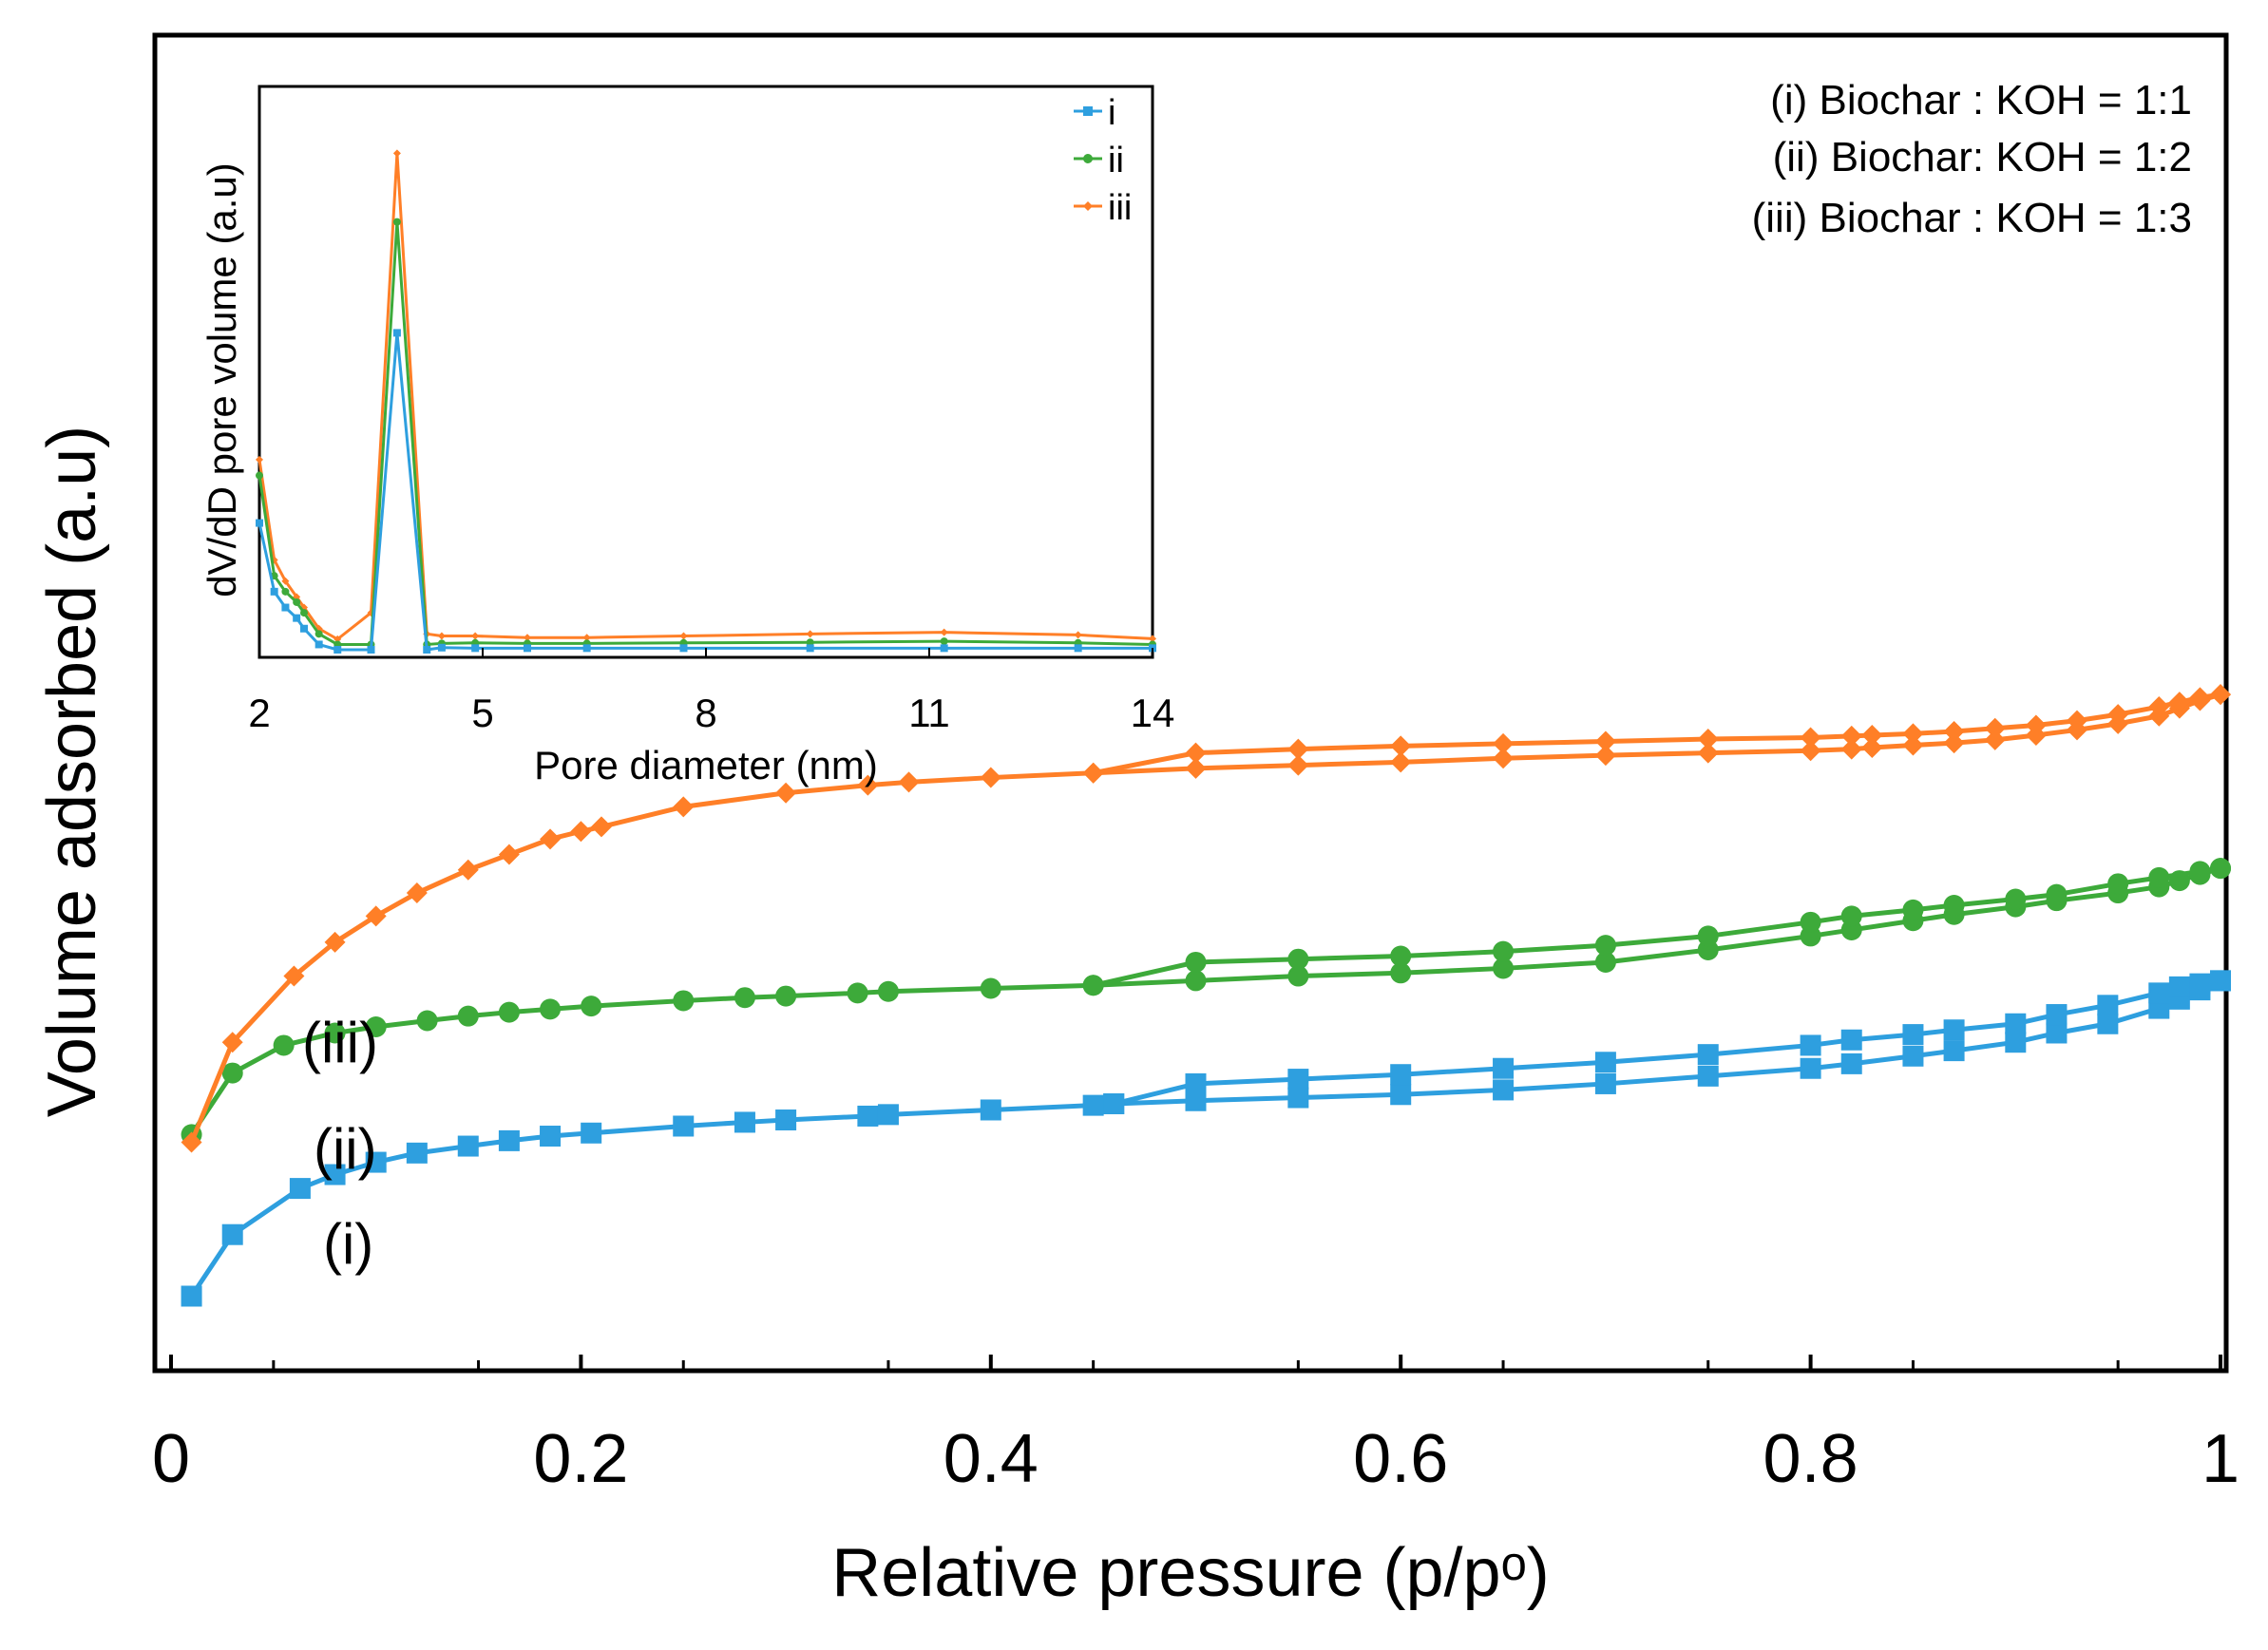  I want to click on inset-series-i, so click(706, 491).